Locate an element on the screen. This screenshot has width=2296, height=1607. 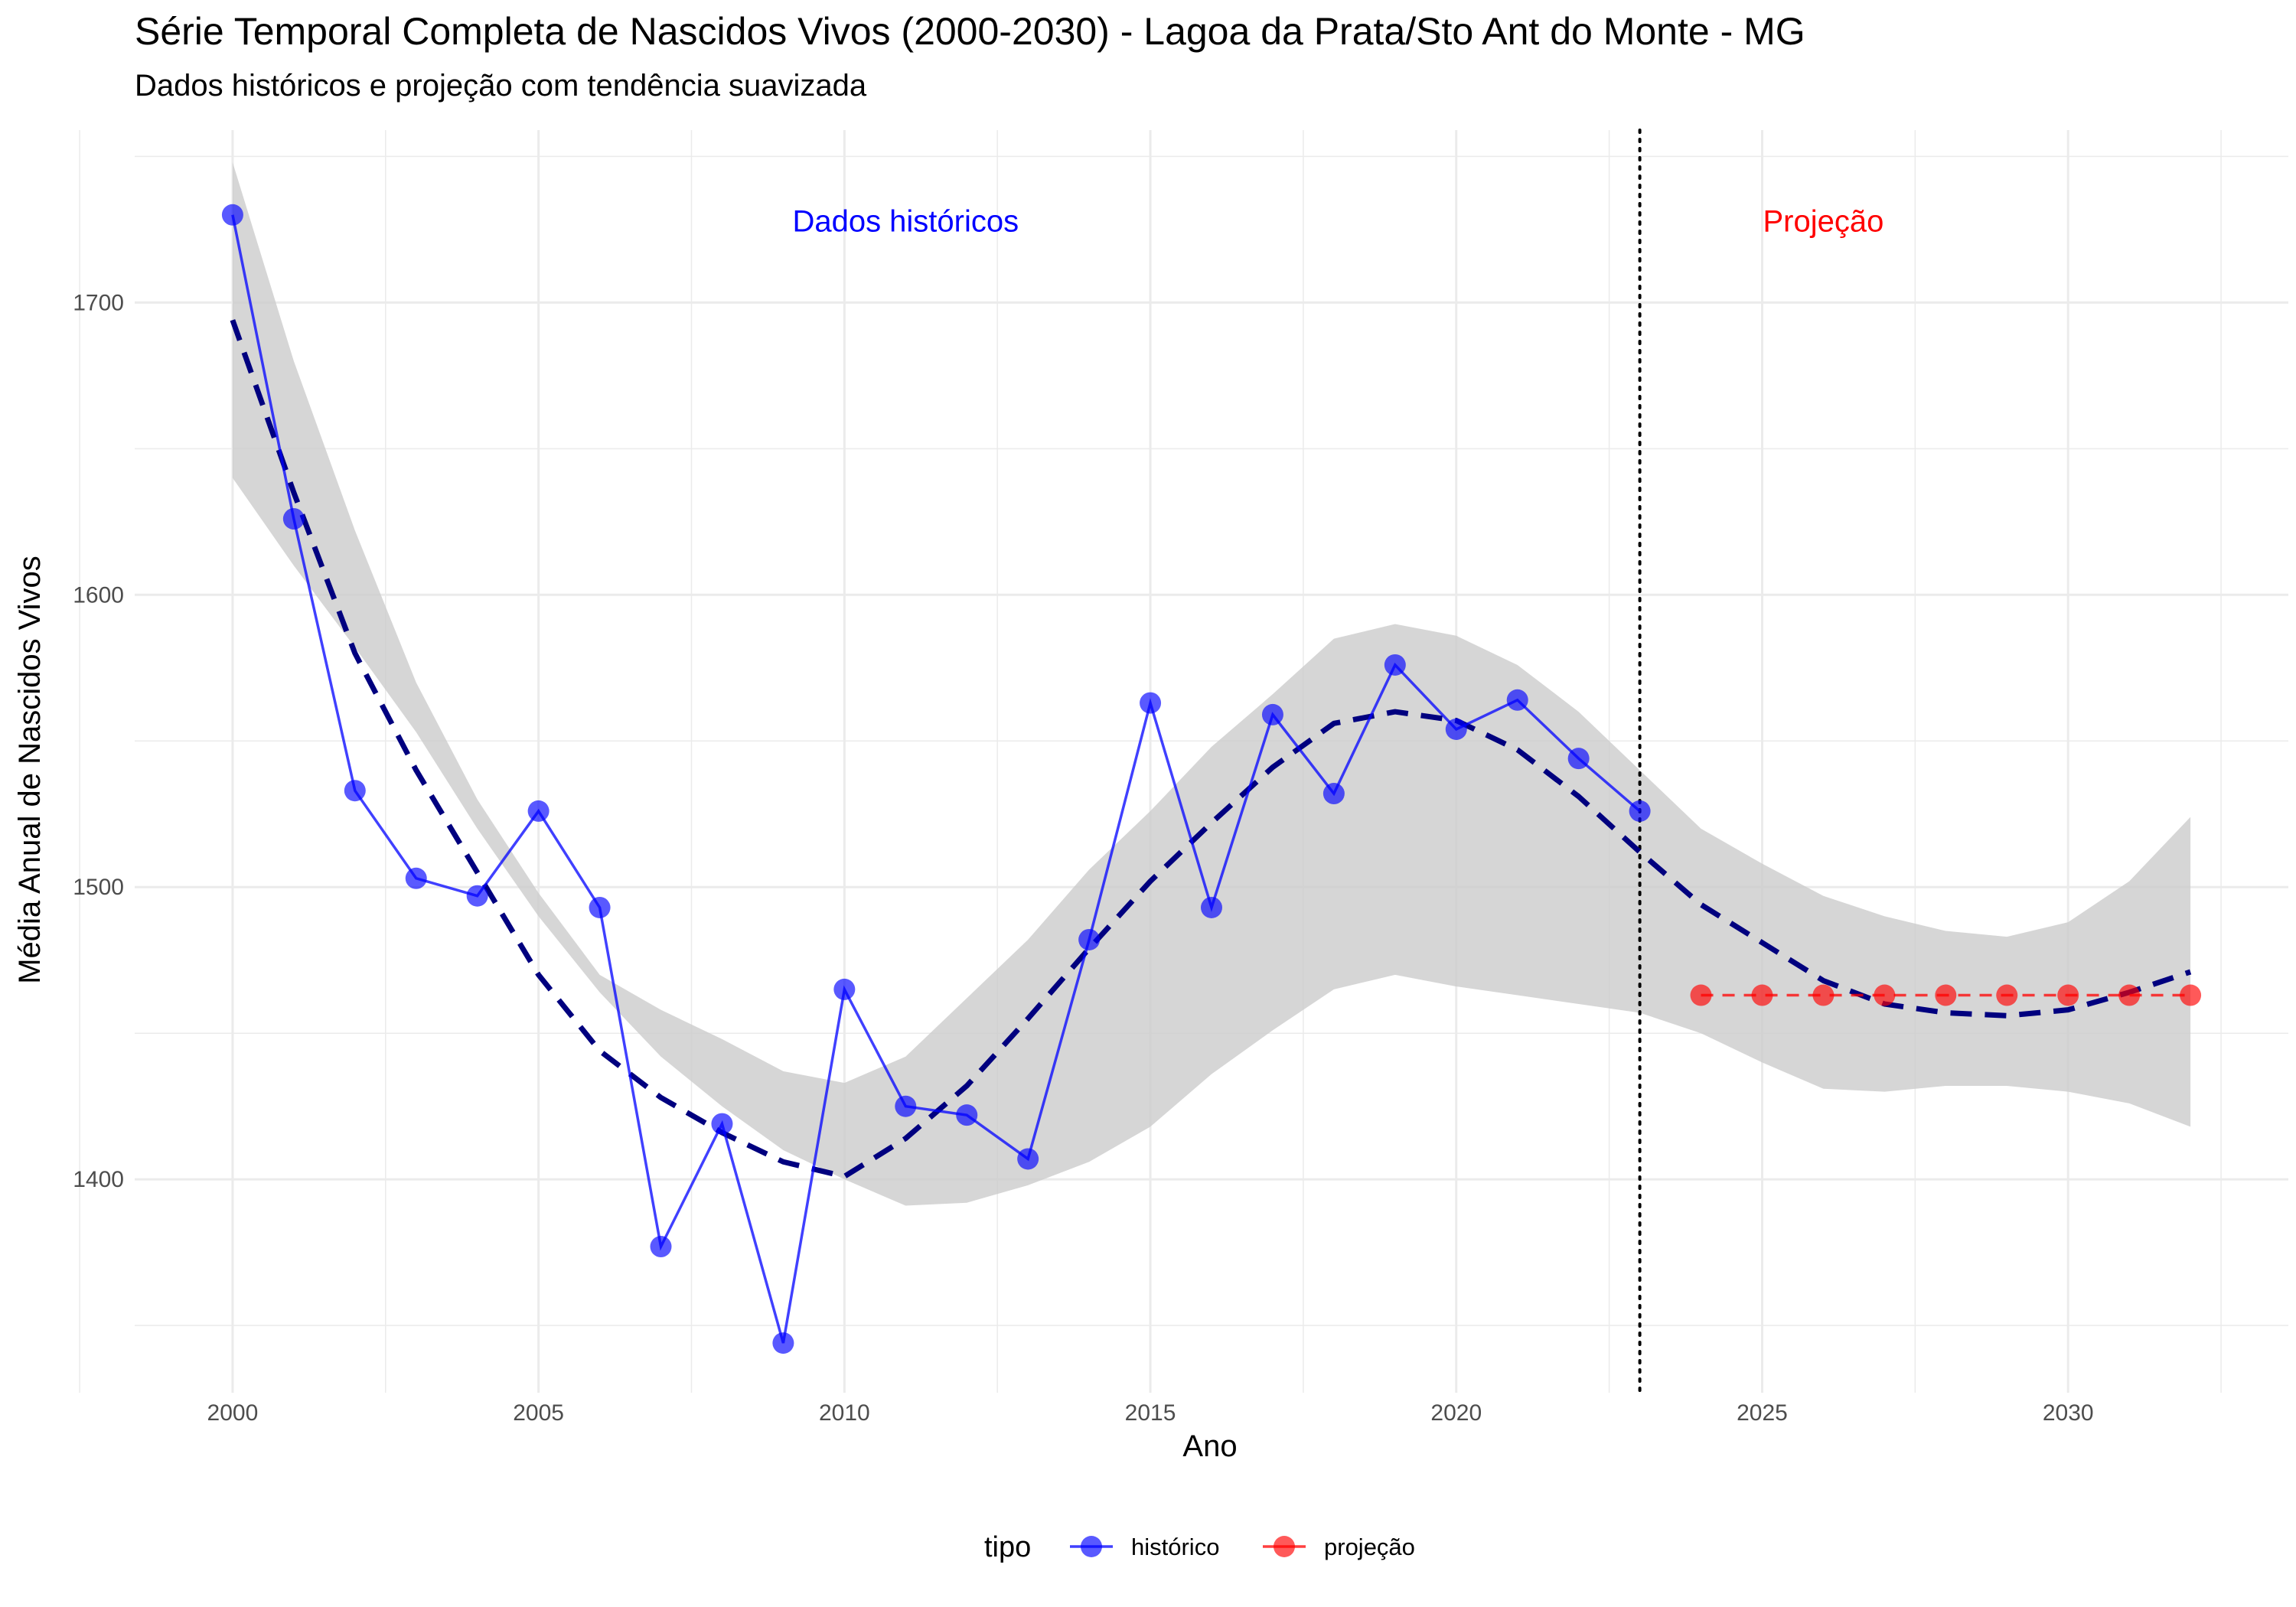
y-axis-title: Média Anual de Nascidos Vivos is located at coordinates (30, 770).